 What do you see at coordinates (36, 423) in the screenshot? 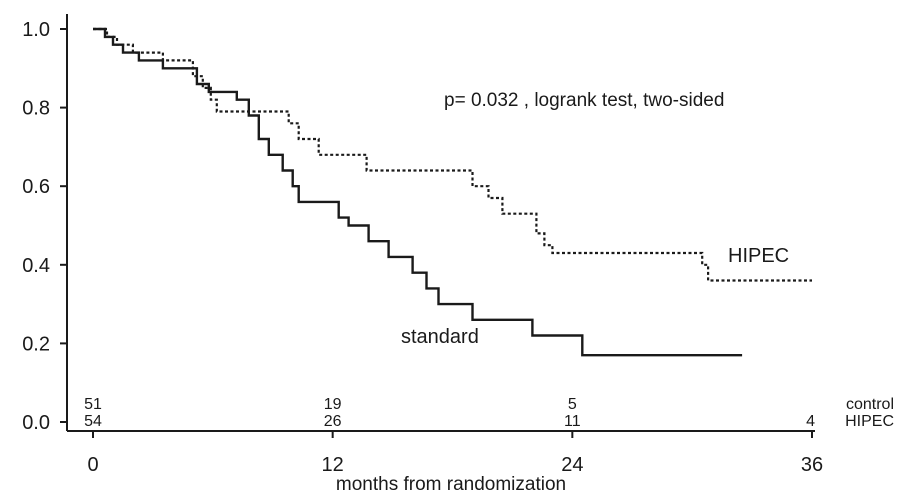
I see `y-tick-label: 0.0` at bounding box center [36, 423].